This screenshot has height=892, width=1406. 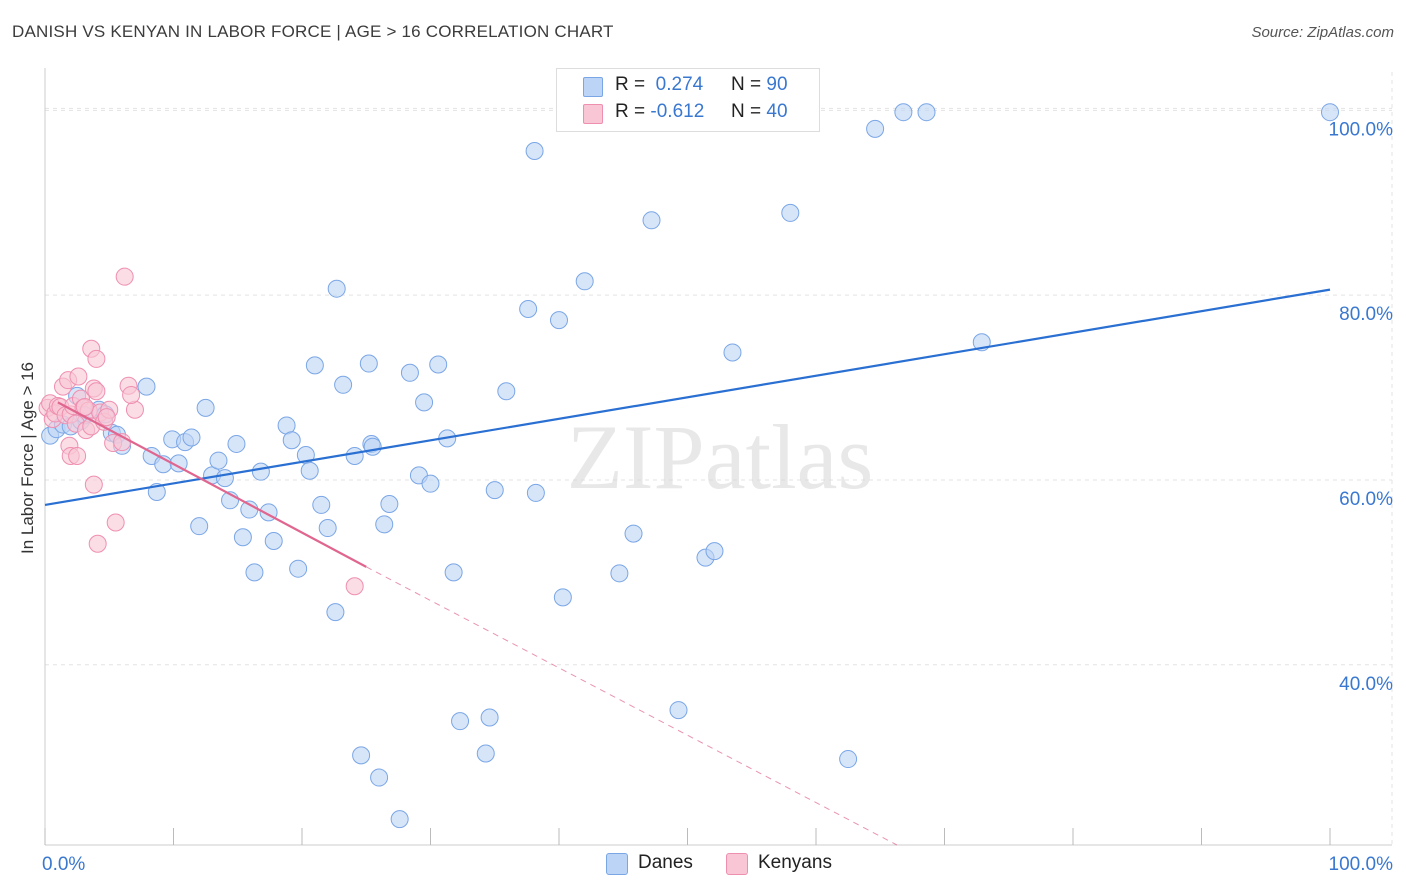 I want to click on correlation-legend: R = 0.274 N = 90 R = -0.612 N = 40, so click(x=688, y=100).